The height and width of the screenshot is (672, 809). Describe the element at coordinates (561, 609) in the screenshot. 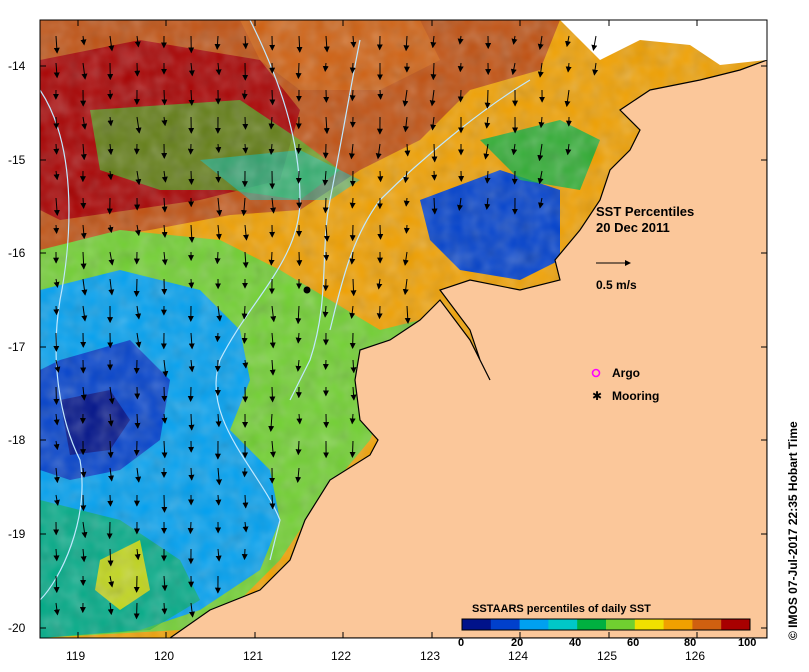

I see `colorbar-title: SSTAARS percentiles of daily SST` at that location.